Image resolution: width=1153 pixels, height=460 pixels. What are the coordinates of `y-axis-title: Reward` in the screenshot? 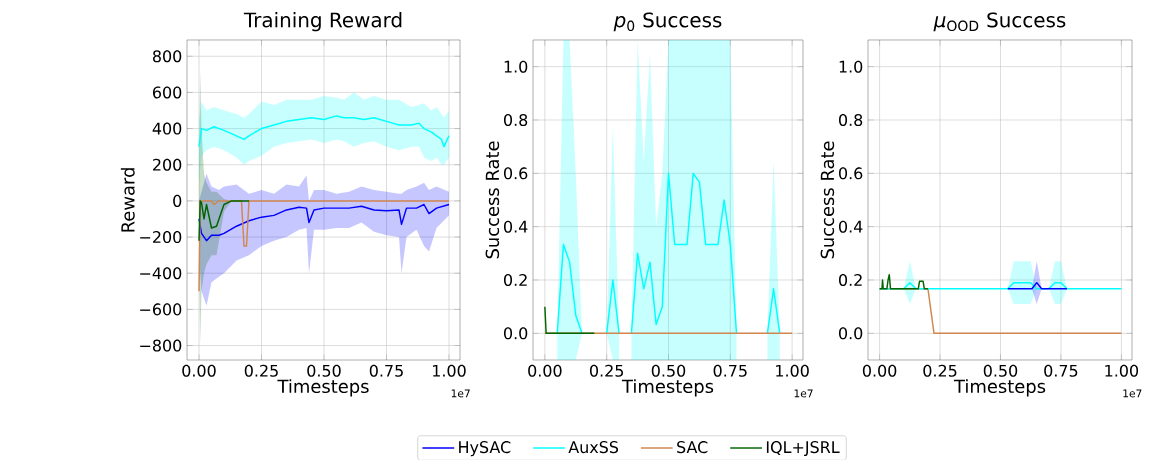 It's located at (127, 200).